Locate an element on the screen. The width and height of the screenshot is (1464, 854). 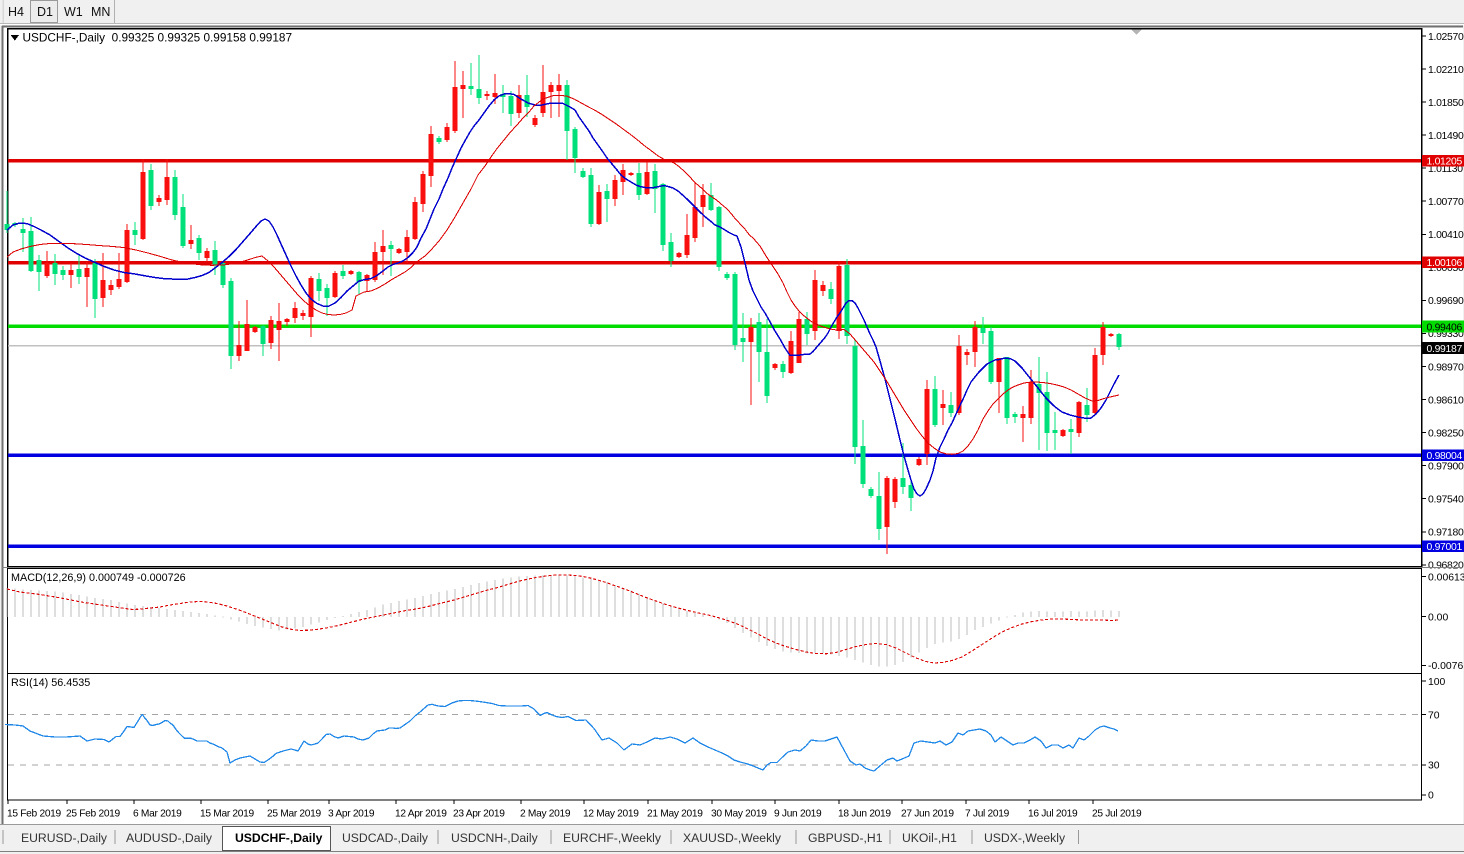
svg-text: 27 Jun 2019 is located at coordinates (927, 814).